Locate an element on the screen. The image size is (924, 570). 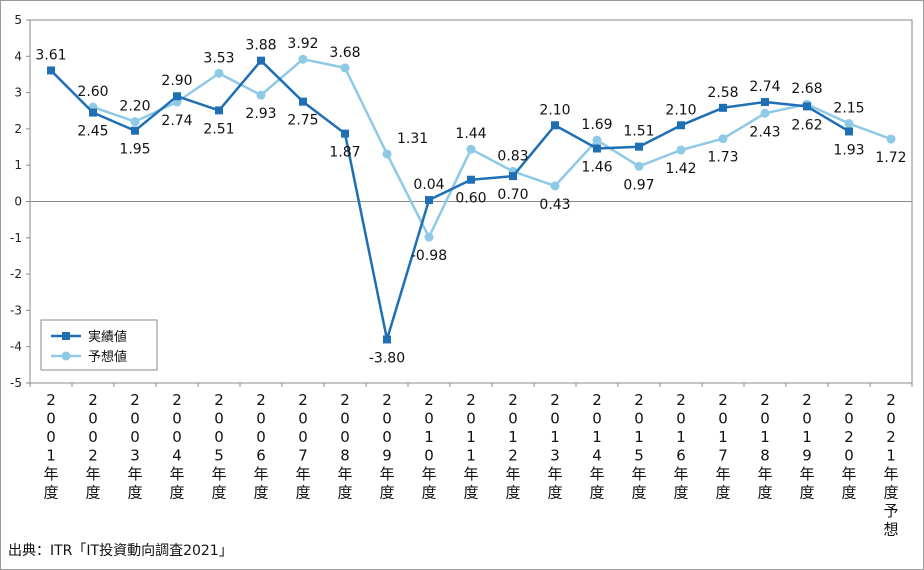
x-tick-label: 2 0 0 2 年度 is located at coordinates (92, 446).